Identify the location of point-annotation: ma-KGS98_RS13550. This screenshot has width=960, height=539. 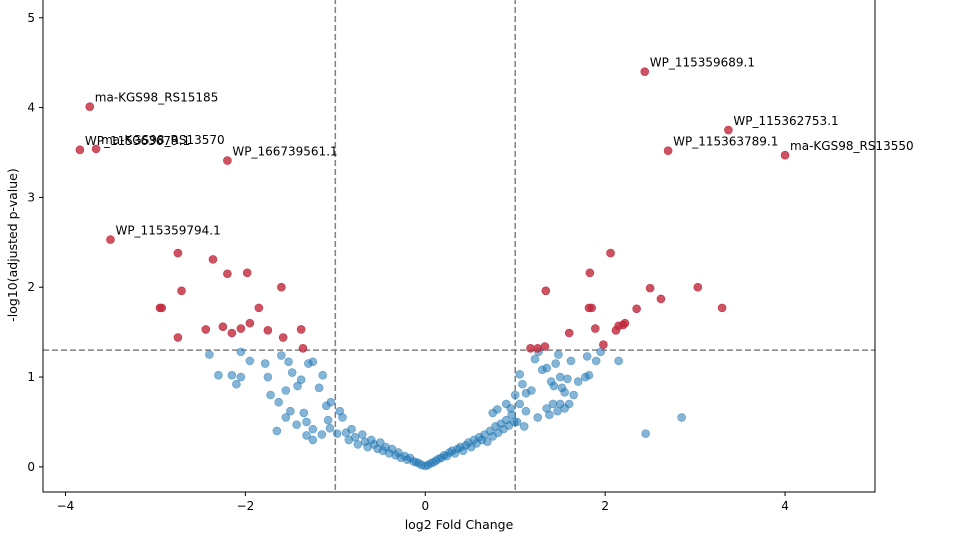
(852, 146).